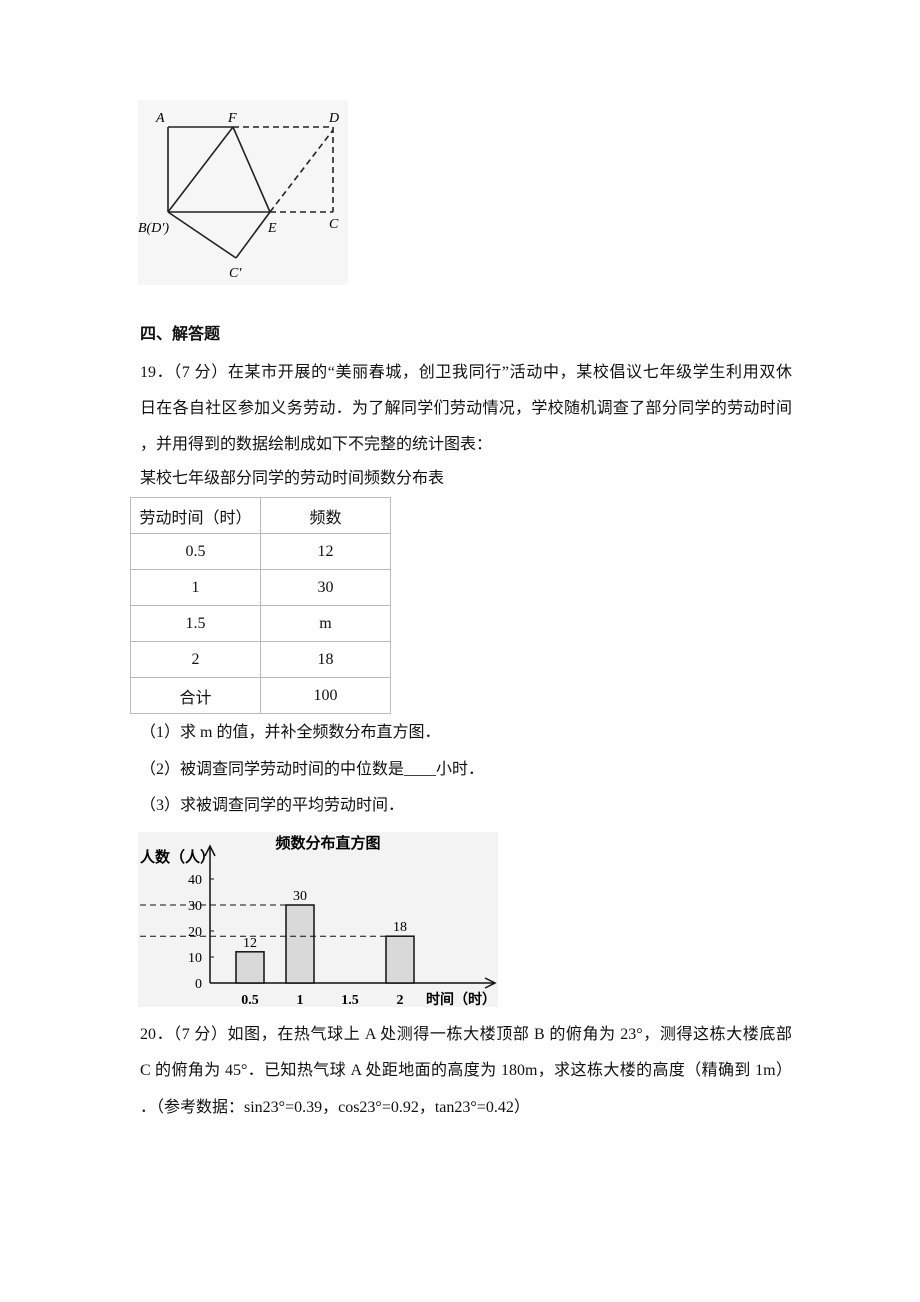 This screenshot has width=920, height=1302. I want to click on table-row: 1 30, so click(260, 587).